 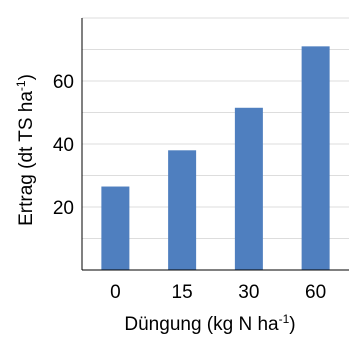 What do you see at coordinates (182, 292) in the screenshot?
I see `x-tick-label: 15` at bounding box center [182, 292].